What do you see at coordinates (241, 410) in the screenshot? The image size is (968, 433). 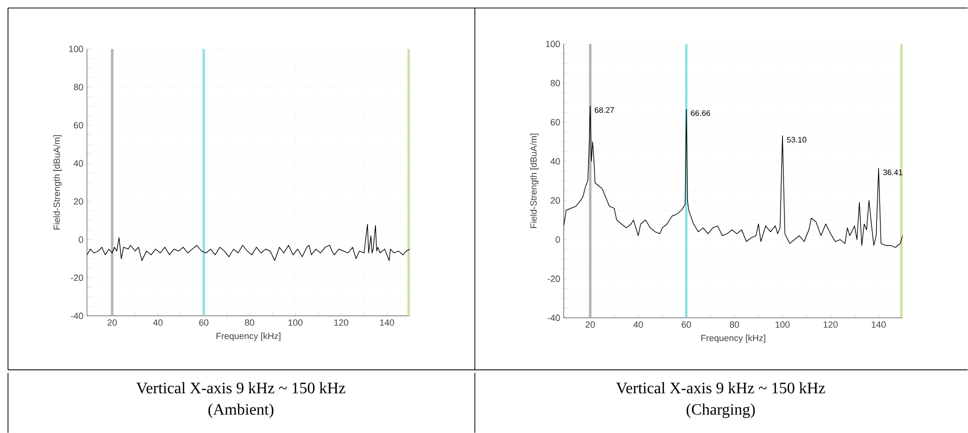 I see `text: (Ambient)` at bounding box center [241, 410].